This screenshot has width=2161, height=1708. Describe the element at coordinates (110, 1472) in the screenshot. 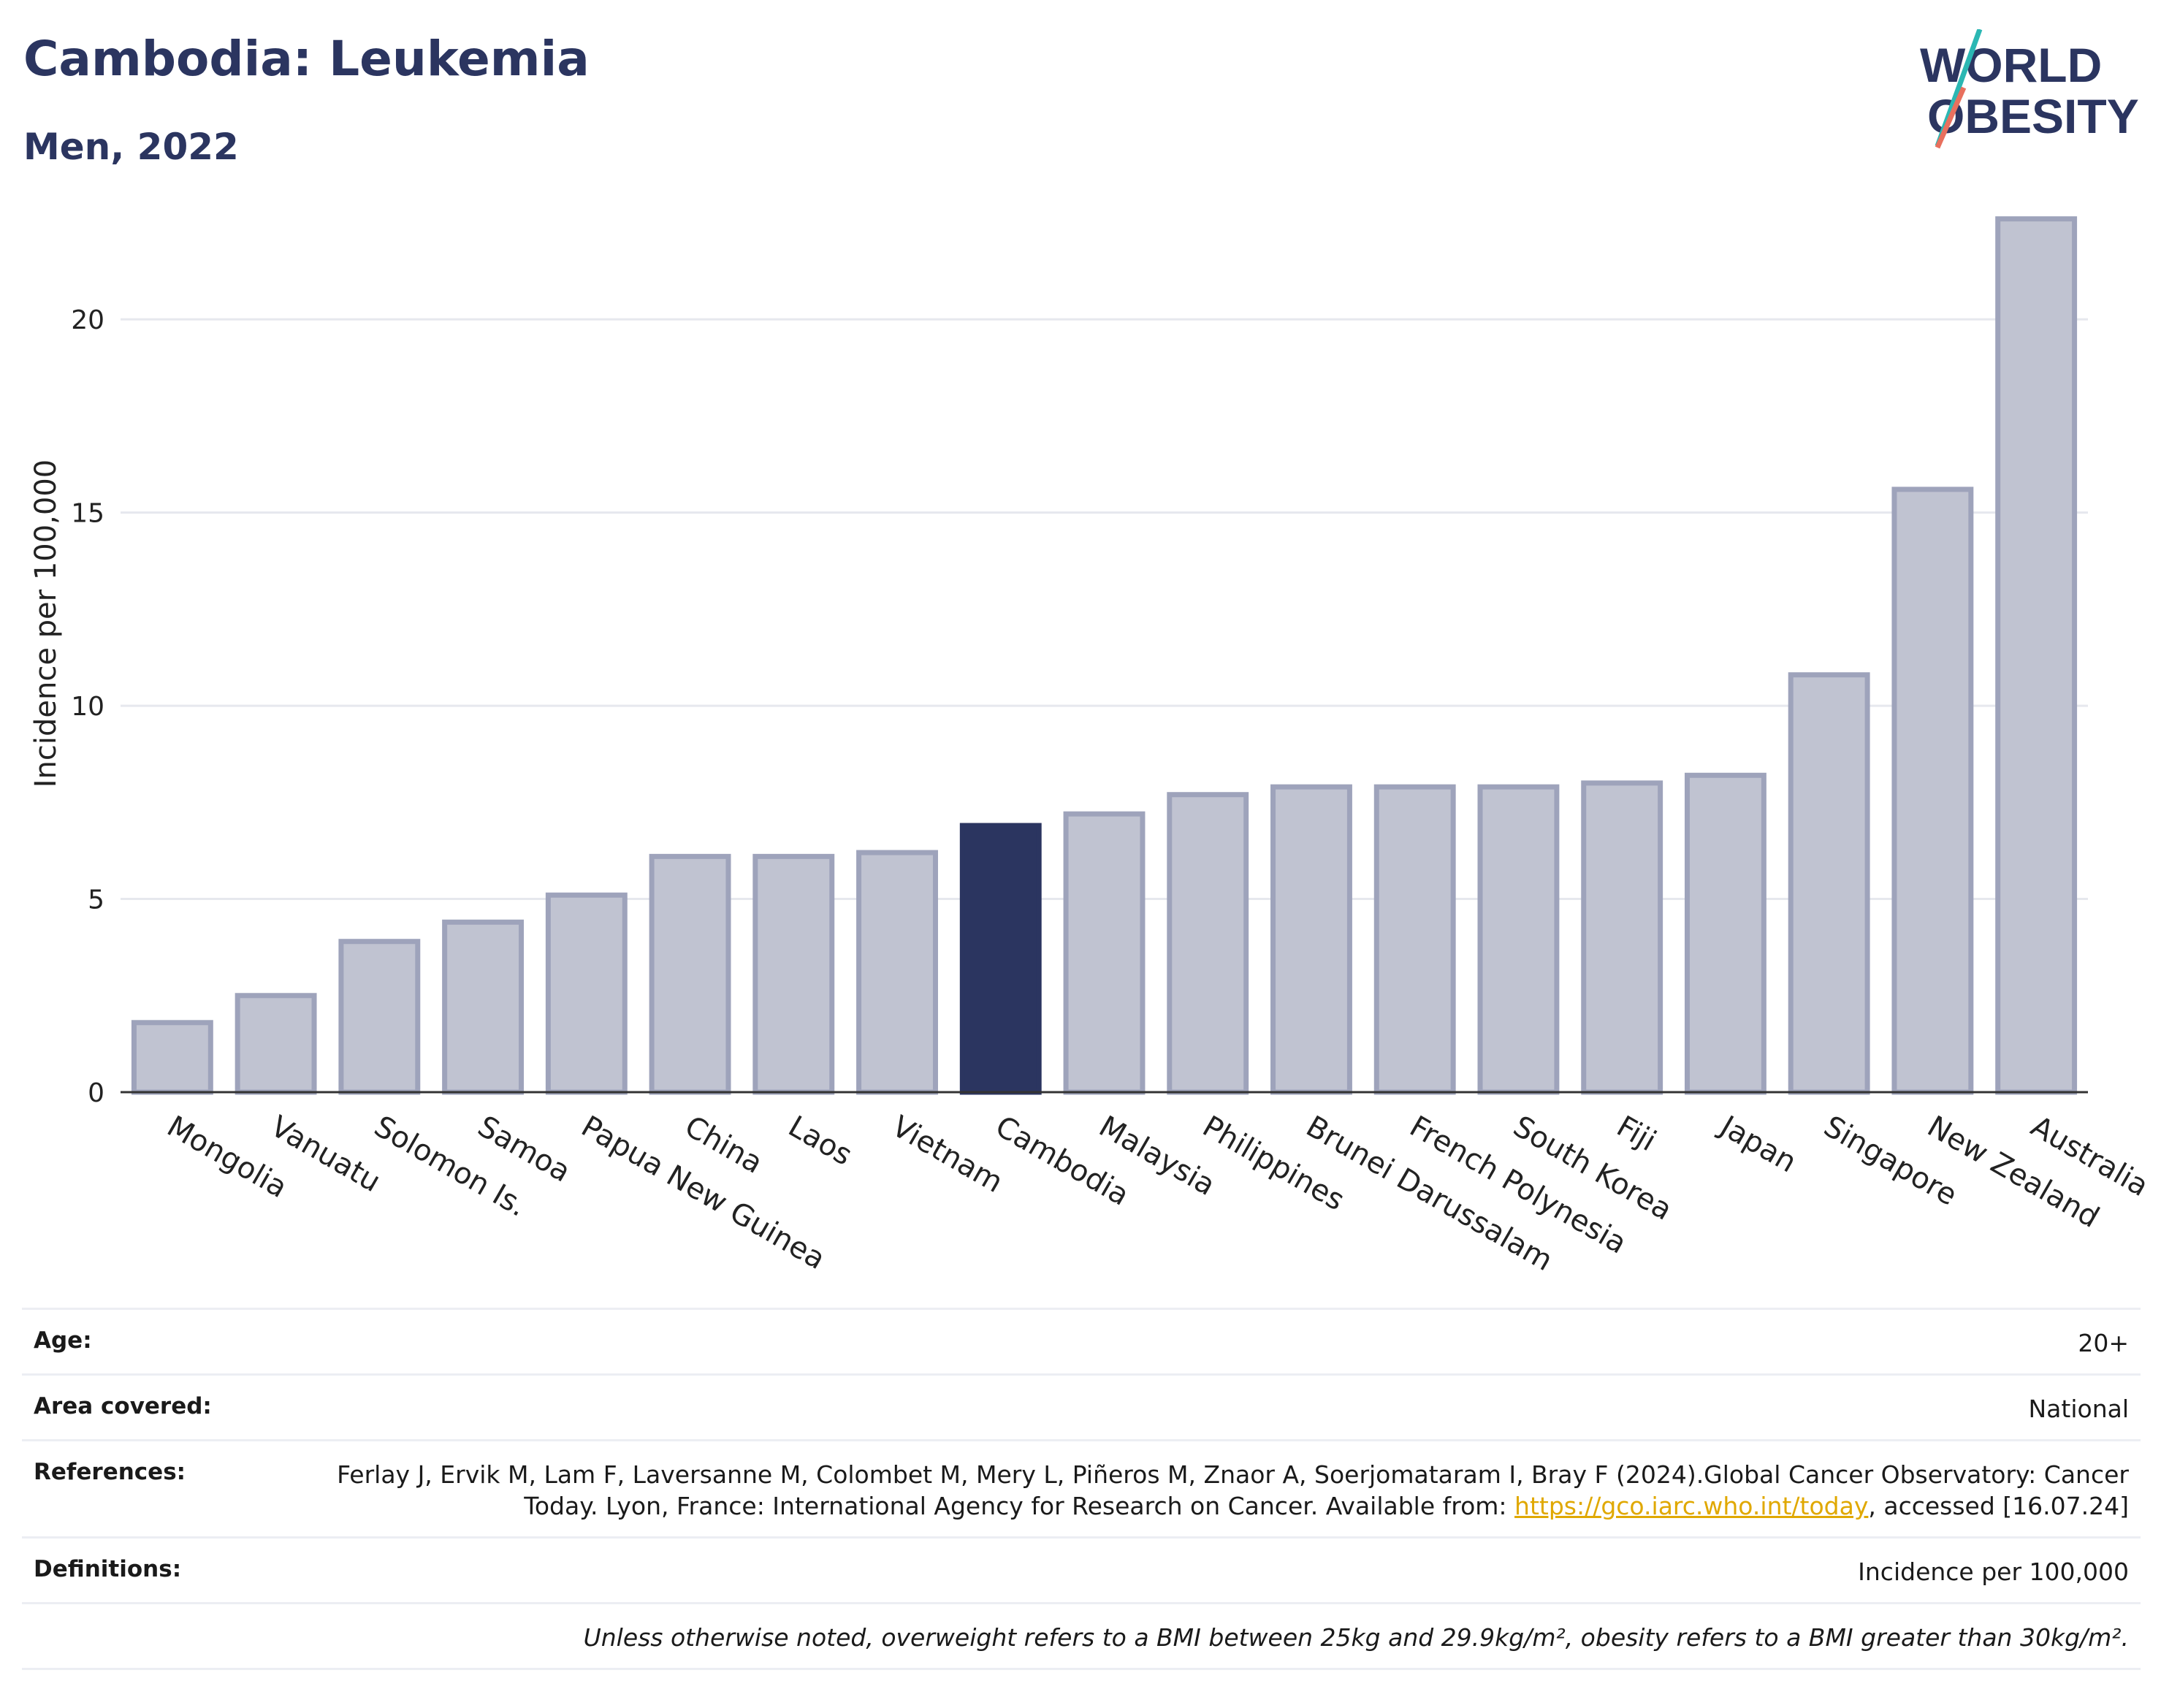

I see `meta-label-references: References:` at that location.